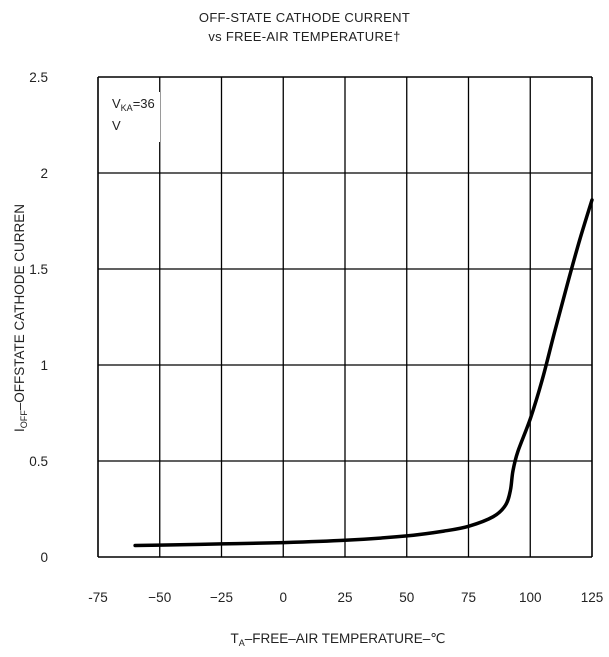 The image size is (609, 657). I want to click on y-axis-label: IOFF–OFFSTATE CATHODE CURREN, so click(20, 318).